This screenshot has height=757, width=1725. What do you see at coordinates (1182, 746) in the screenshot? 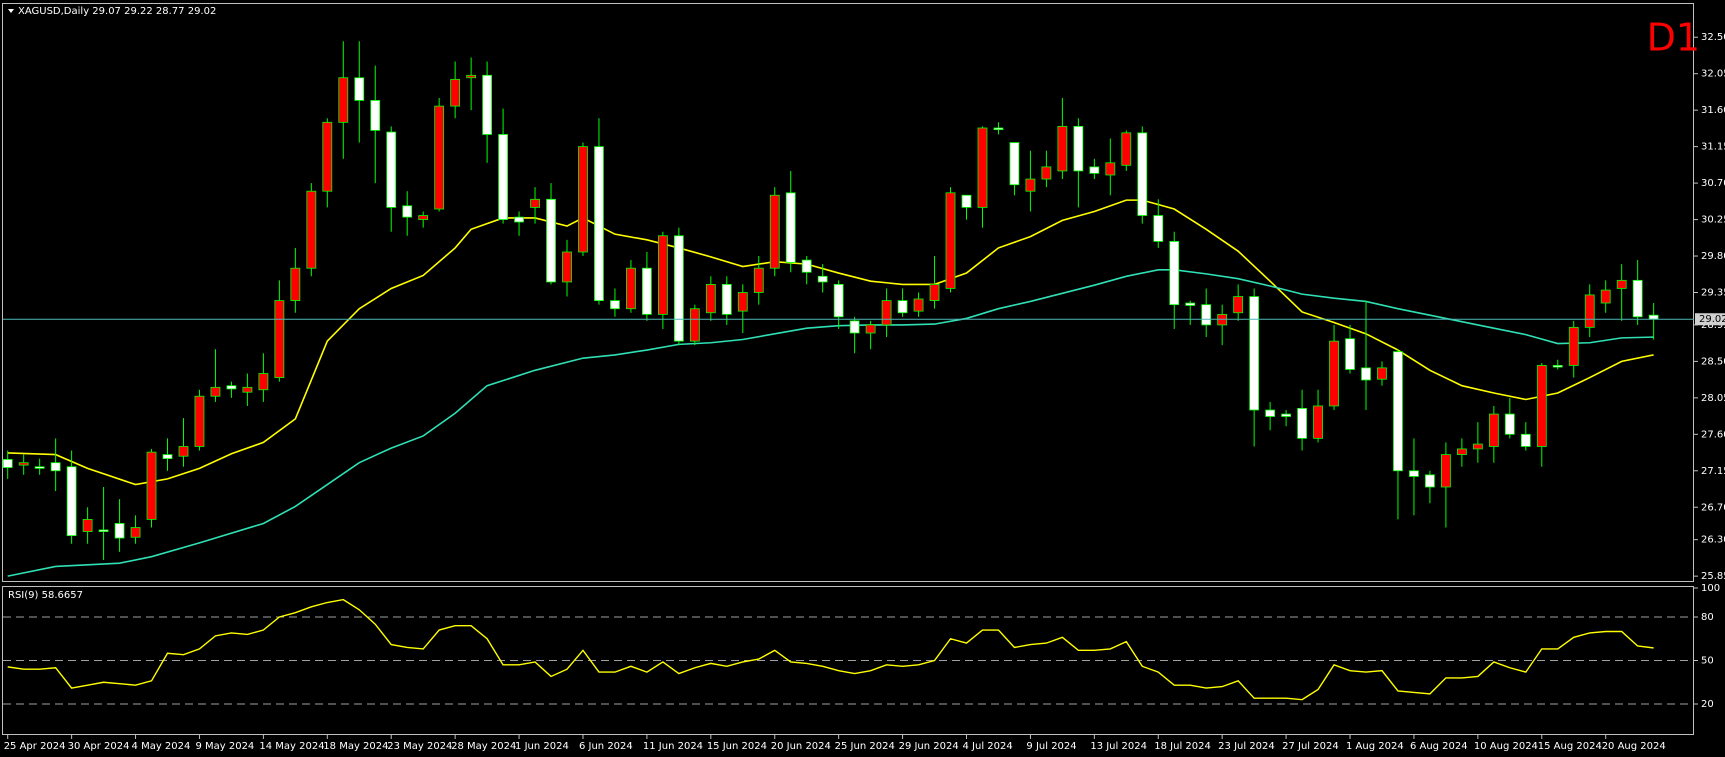
I see `x-tick-label: 18 Jul 2024` at bounding box center [1182, 746].